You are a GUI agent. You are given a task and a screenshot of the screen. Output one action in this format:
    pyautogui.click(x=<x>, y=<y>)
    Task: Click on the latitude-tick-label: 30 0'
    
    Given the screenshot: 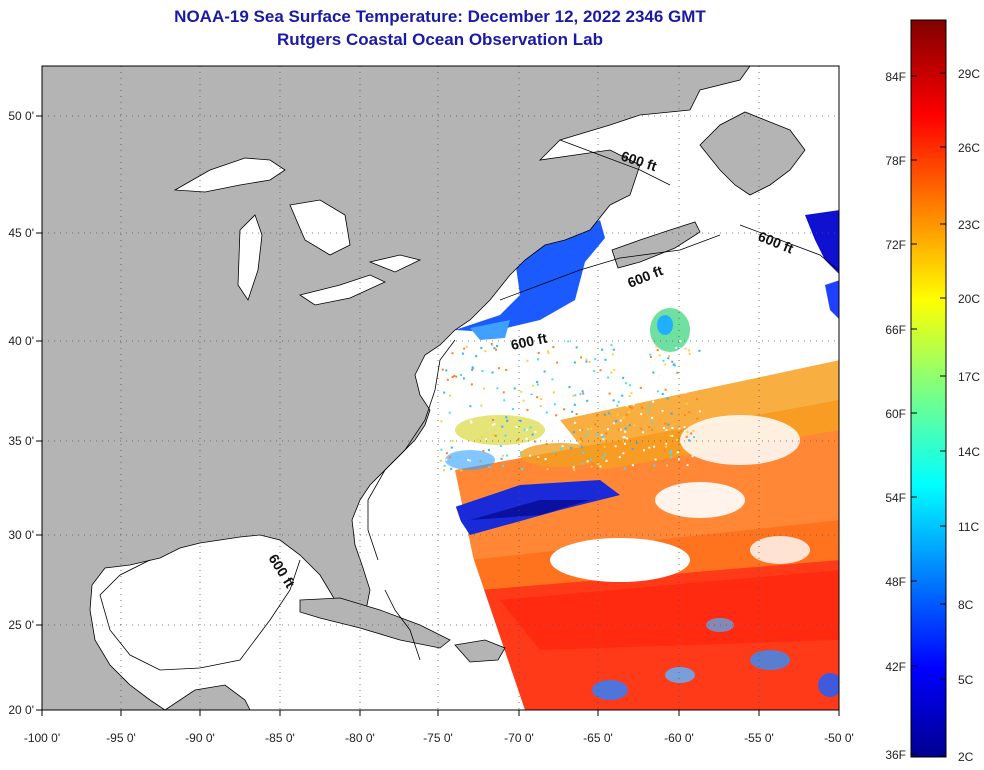 What is the action you would take?
    pyautogui.click(x=21, y=535)
    